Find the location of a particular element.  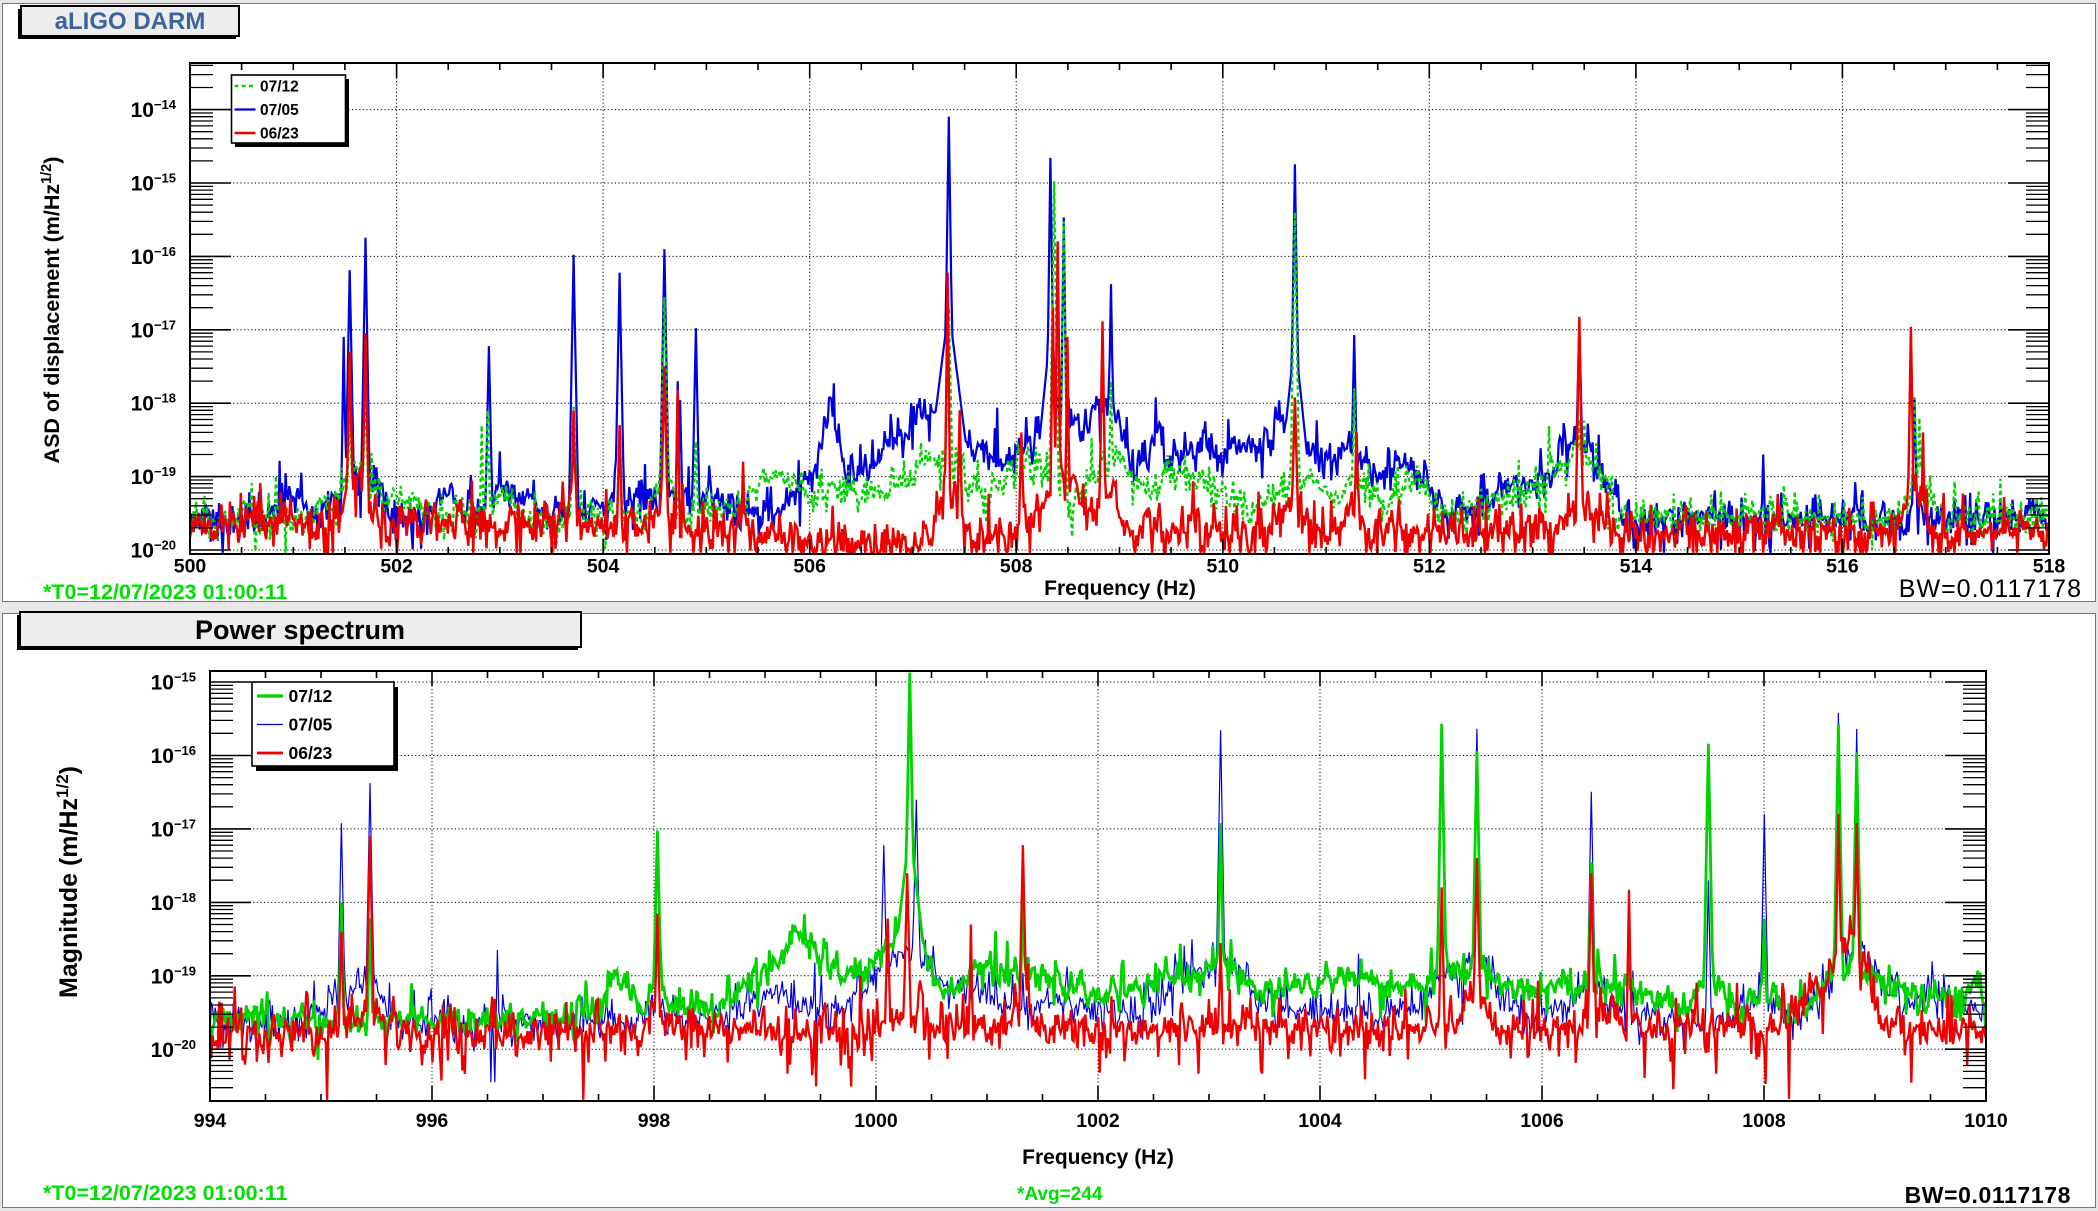

svg-text: 10−17 is located at coordinates (153, 329).